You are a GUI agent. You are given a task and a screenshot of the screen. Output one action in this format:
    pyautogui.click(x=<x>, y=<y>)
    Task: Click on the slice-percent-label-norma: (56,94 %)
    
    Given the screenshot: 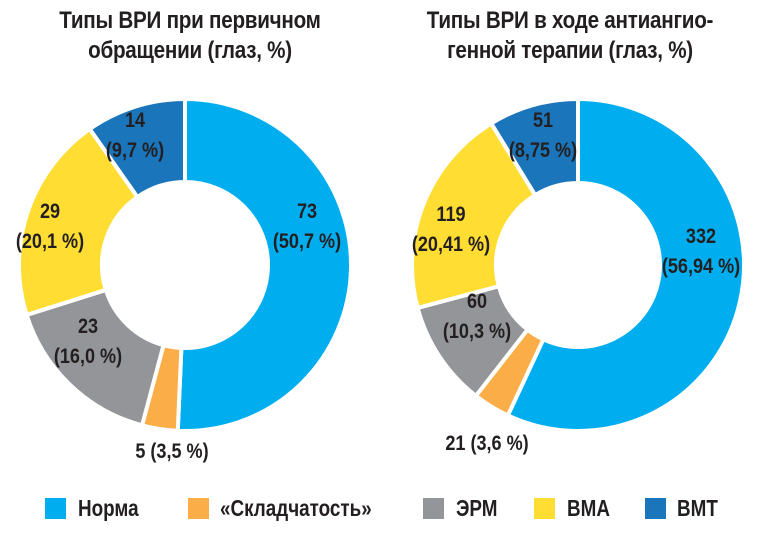 What is the action you would take?
    pyautogui.click(x=701, y=267)
    